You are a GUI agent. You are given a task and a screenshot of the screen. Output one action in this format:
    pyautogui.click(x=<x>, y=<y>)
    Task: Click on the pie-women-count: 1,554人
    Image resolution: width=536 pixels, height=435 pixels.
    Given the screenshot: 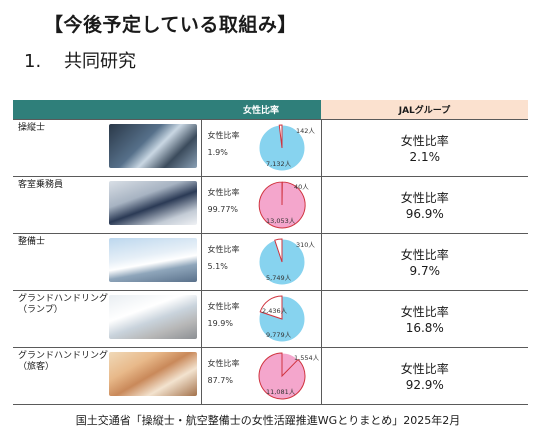 What is the action you would take?
    pyautogui.click(x=307, y=358)
    